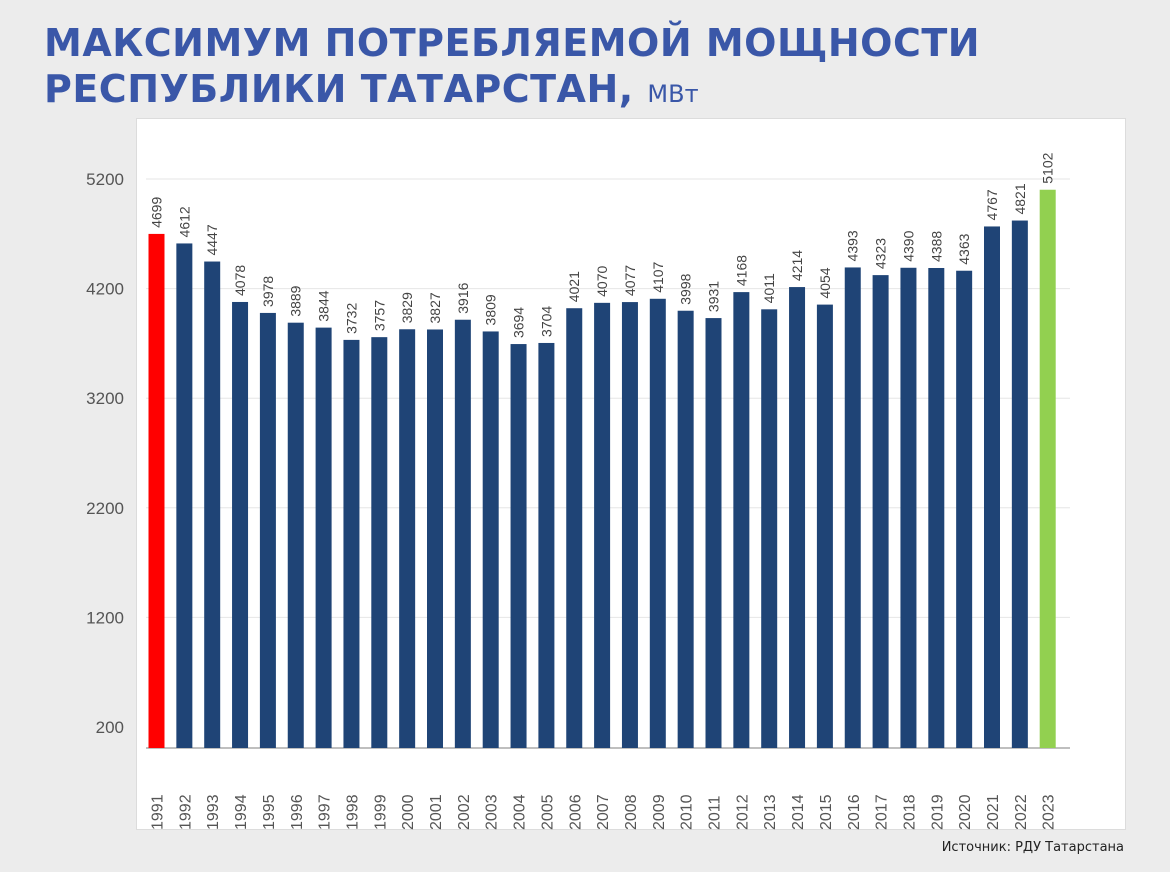  What do you see at coordinates (630, 280) in the screenshot?
I see `data-label-2008: 4077` at bounding box center [630, 280].